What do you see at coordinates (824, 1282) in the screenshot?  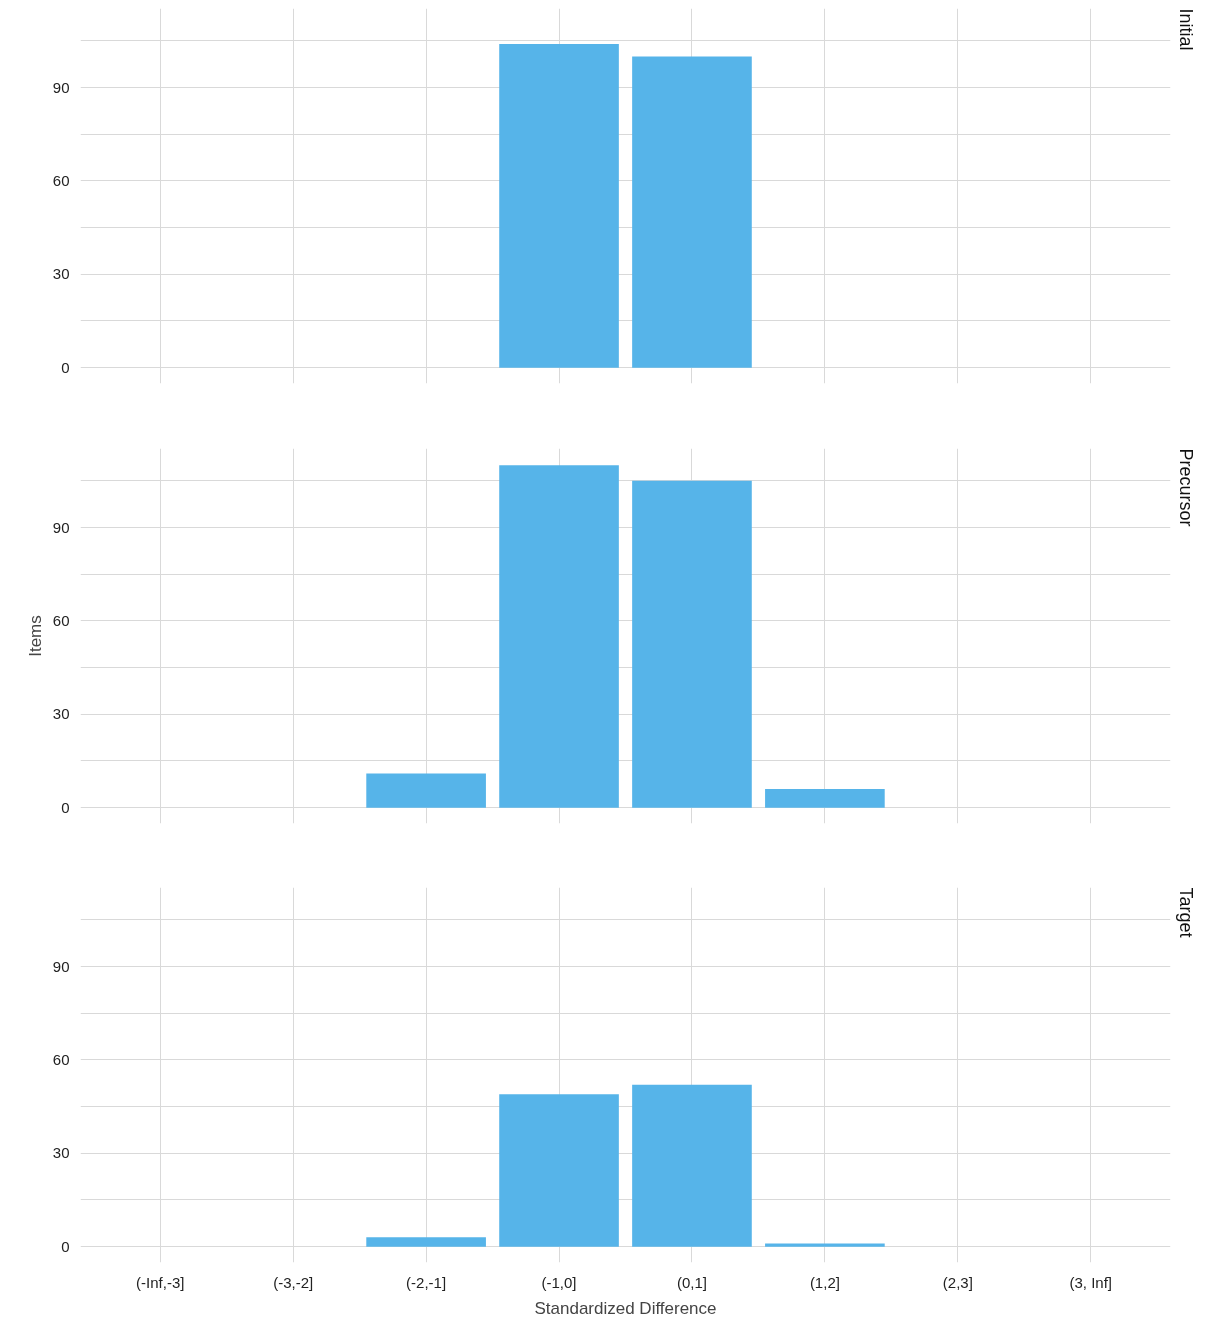 I see `x-tick-label: (1,2]` at bounding box center [824, 1282].